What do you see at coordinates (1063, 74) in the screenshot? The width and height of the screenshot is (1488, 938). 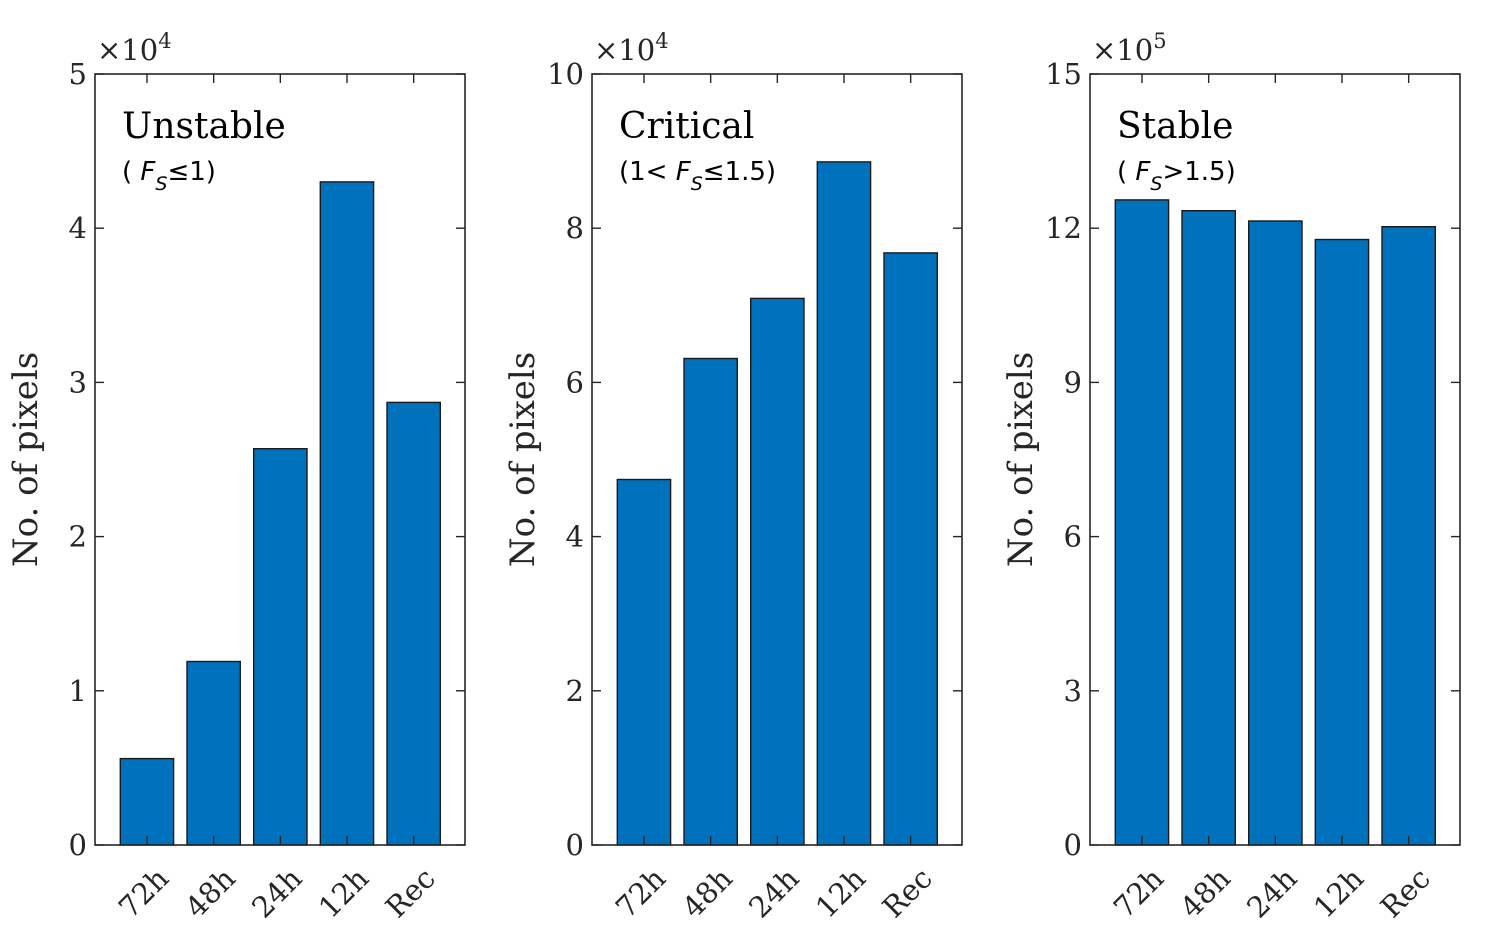 I see `y-tick-label: 15` at bounding box center [1063, 74].